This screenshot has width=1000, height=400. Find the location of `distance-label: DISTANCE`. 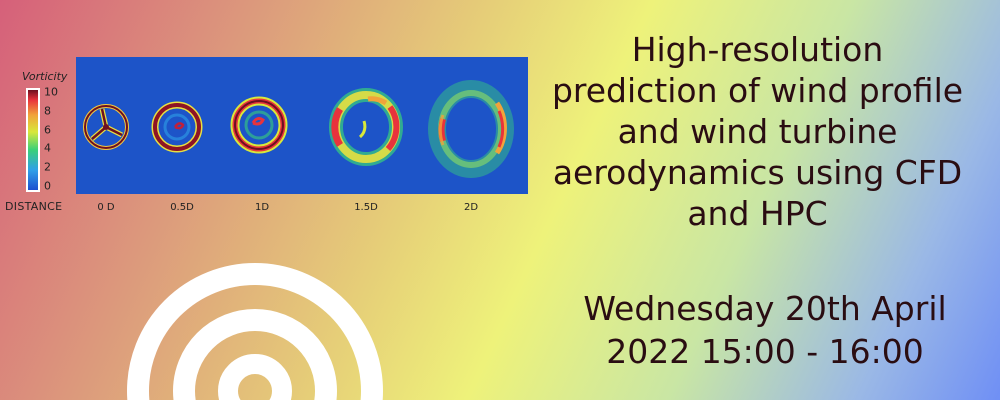

distance-label: DISTANCE is located at coordinates (34, 206).